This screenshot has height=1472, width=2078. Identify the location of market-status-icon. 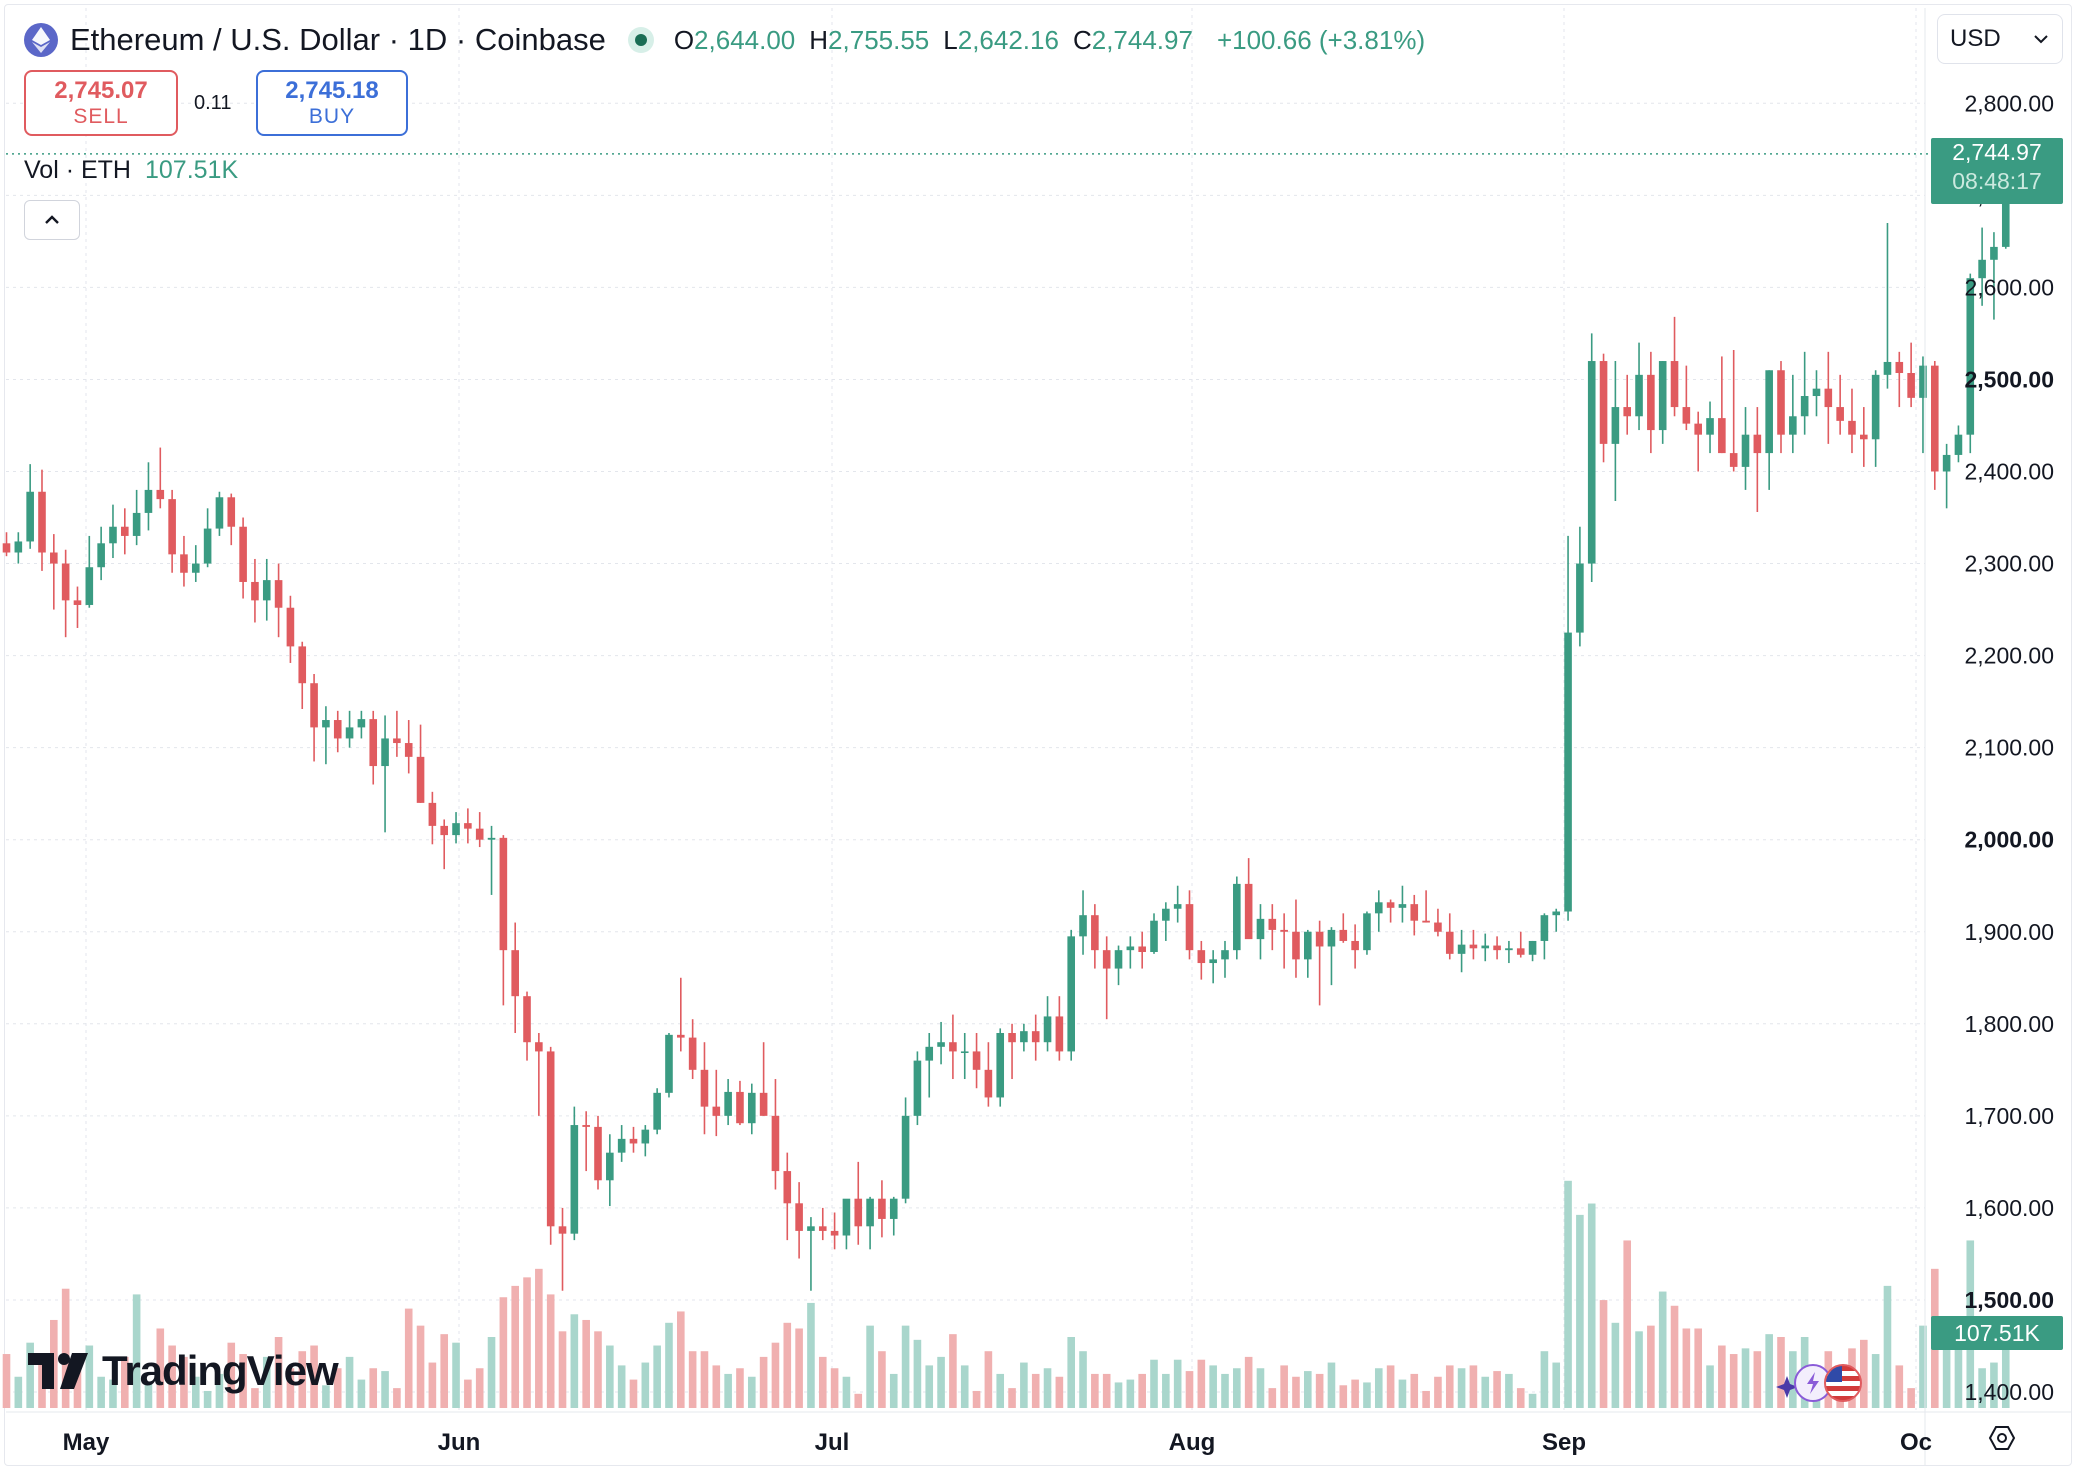
(640, 40).